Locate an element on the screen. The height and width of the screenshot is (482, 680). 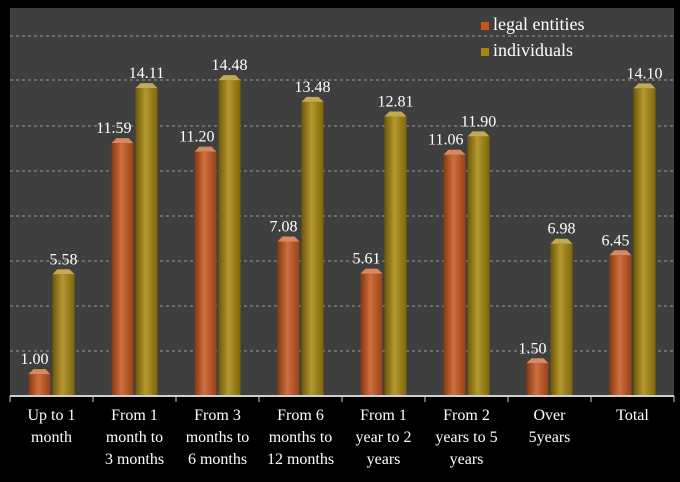
data-label: 5.61 is located at coordinates (367, 259).